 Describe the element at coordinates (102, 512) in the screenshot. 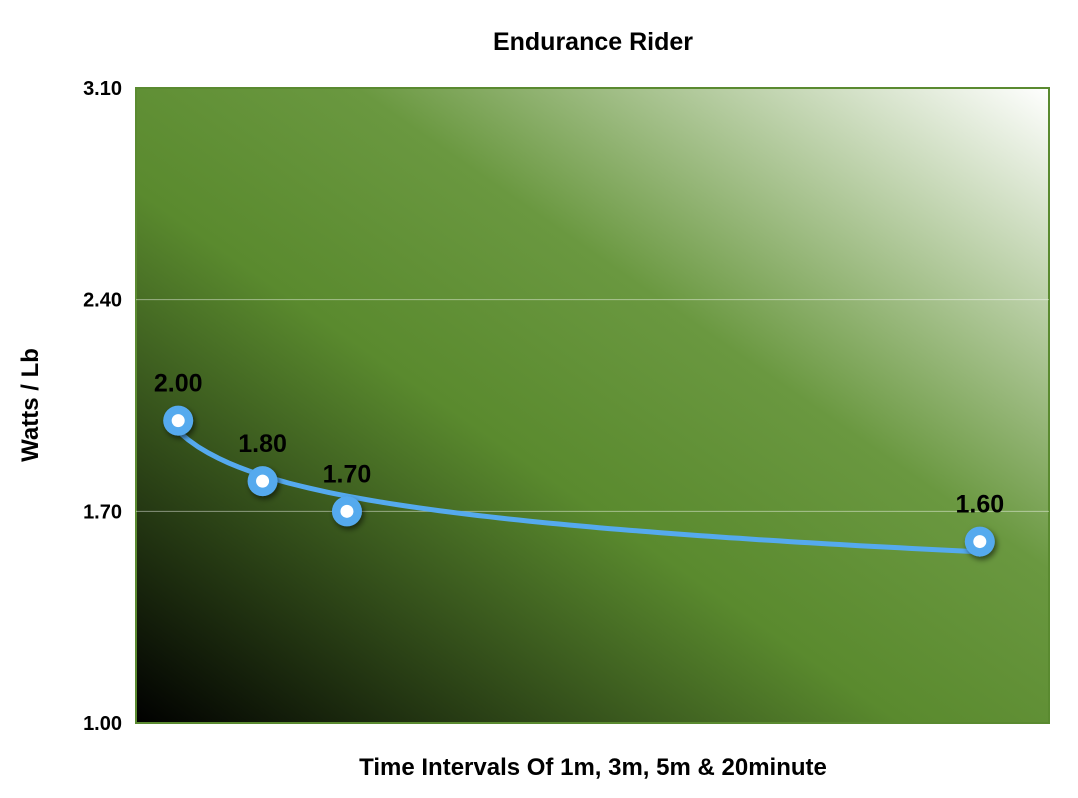

I see `y-tick-label: 1.70` at that location.